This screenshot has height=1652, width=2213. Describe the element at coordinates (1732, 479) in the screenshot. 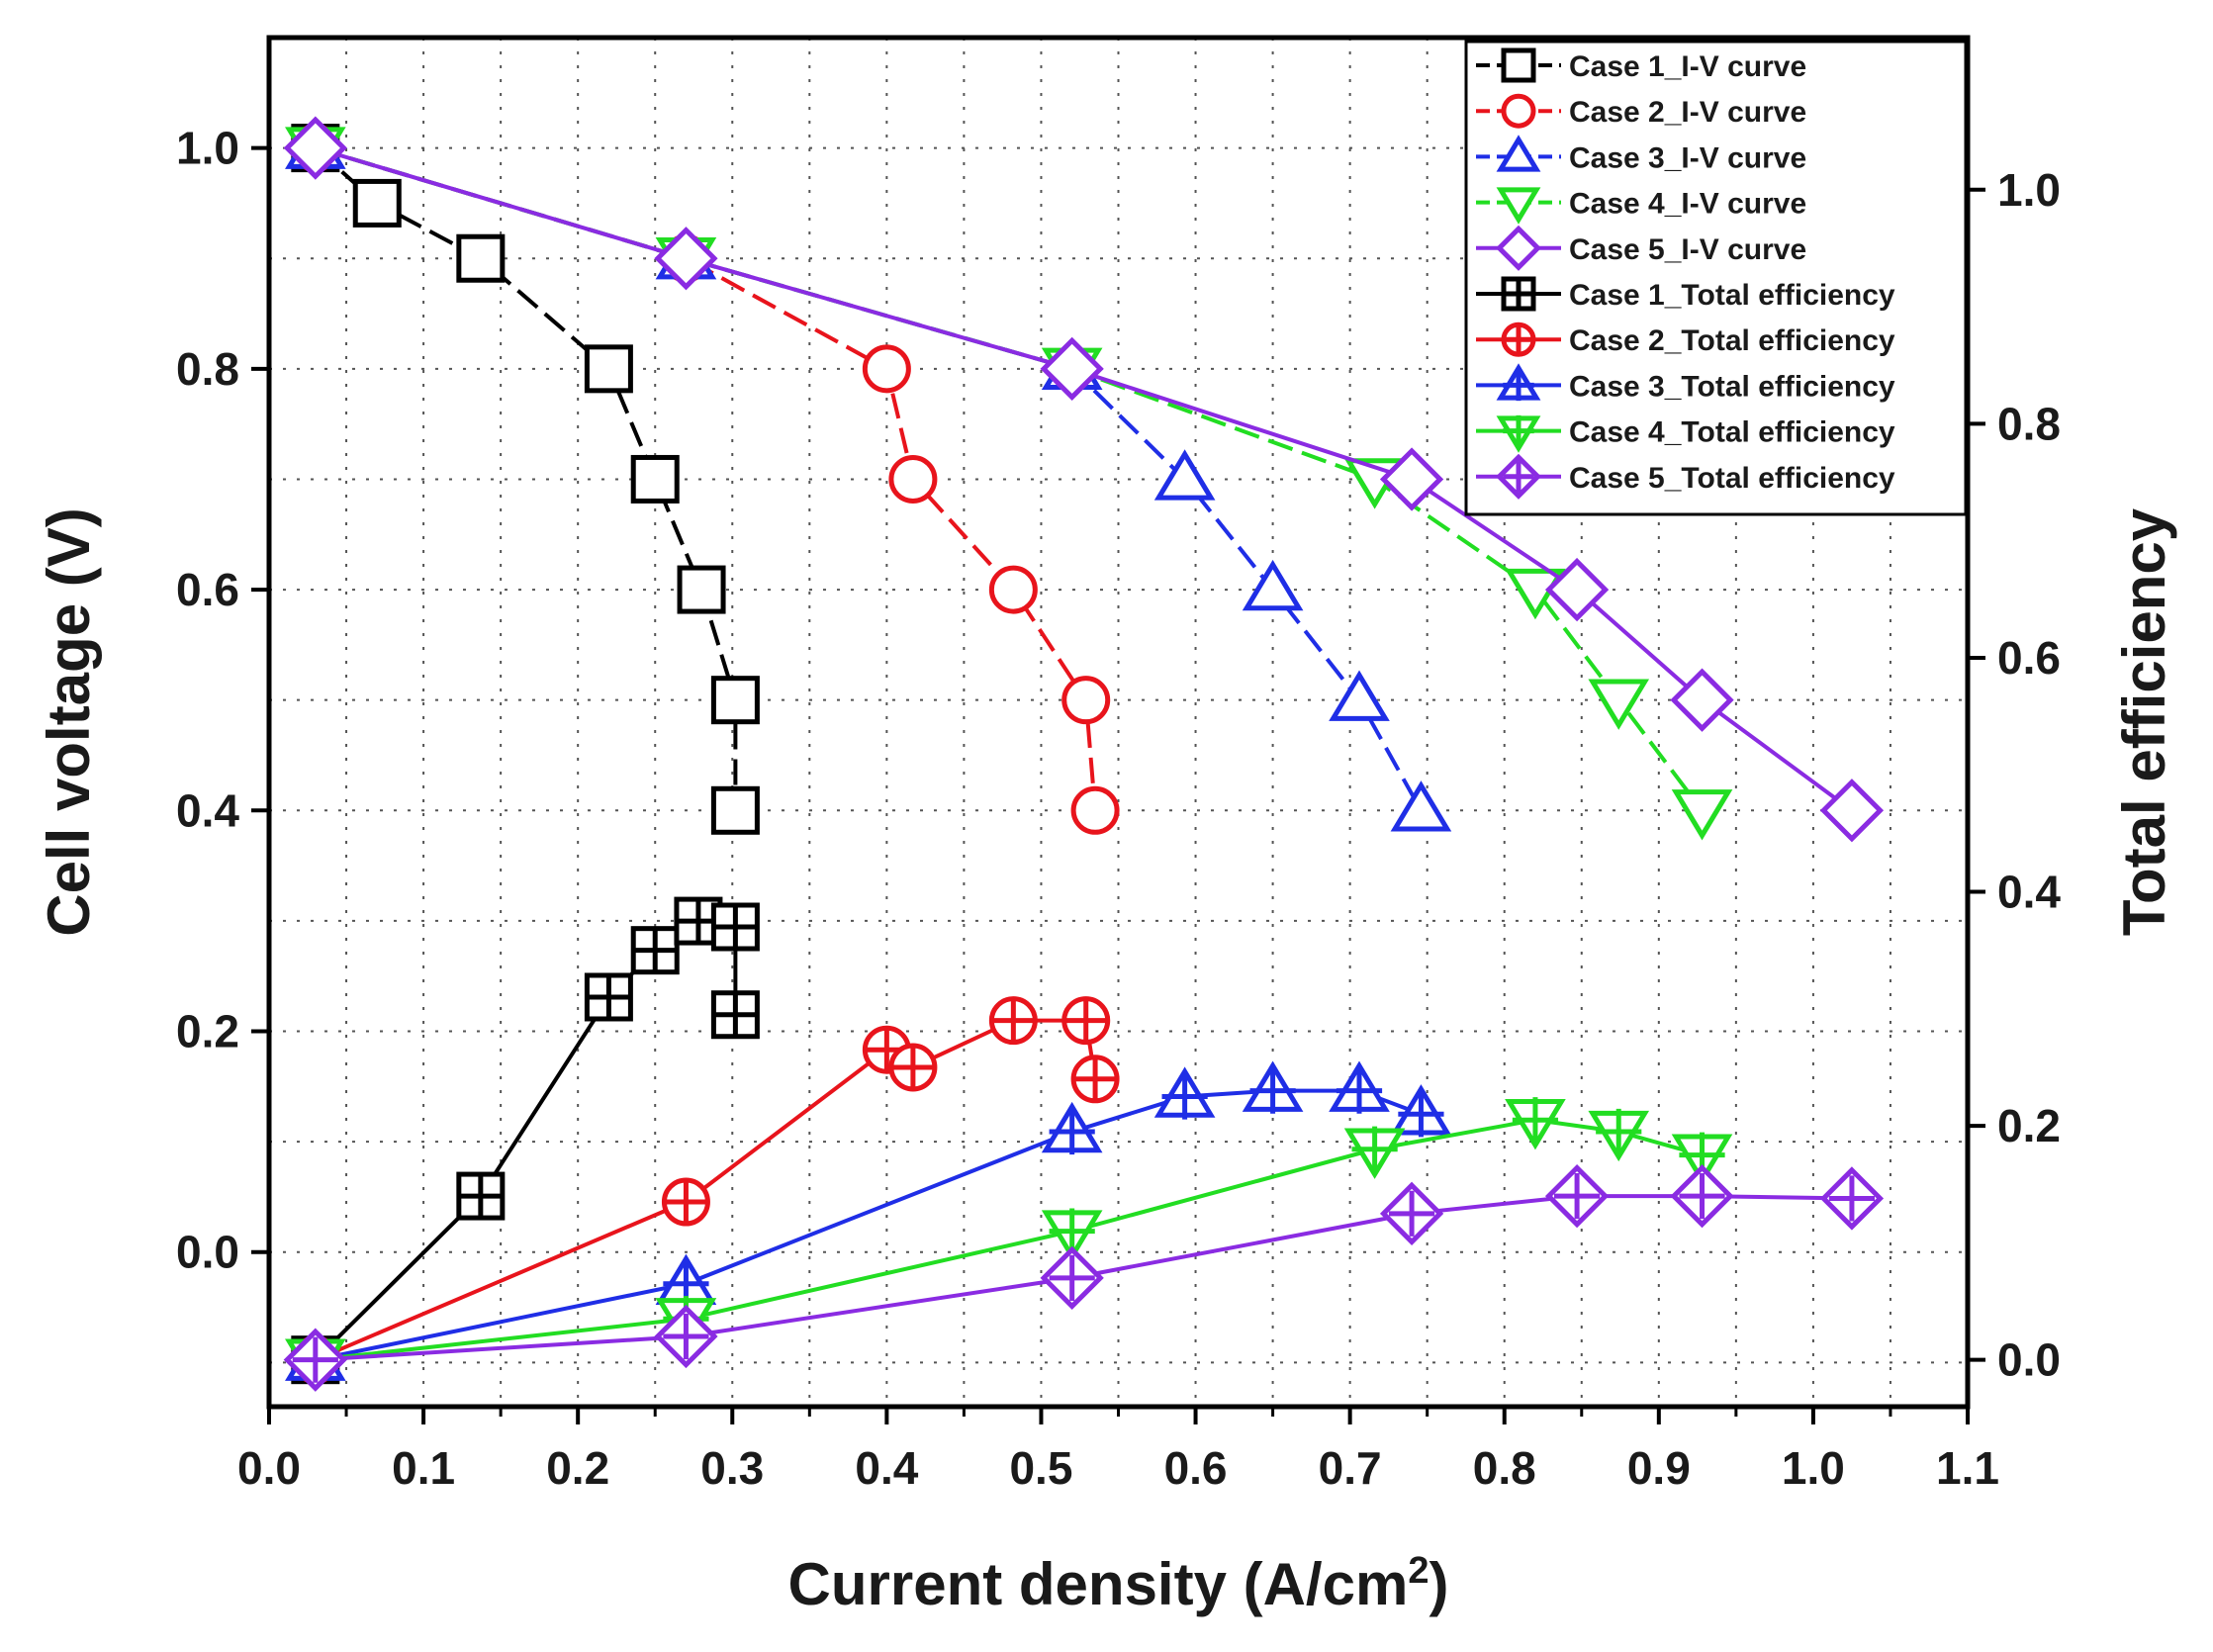

I see `legend-label: Case 5_Total efficiency` at that location.